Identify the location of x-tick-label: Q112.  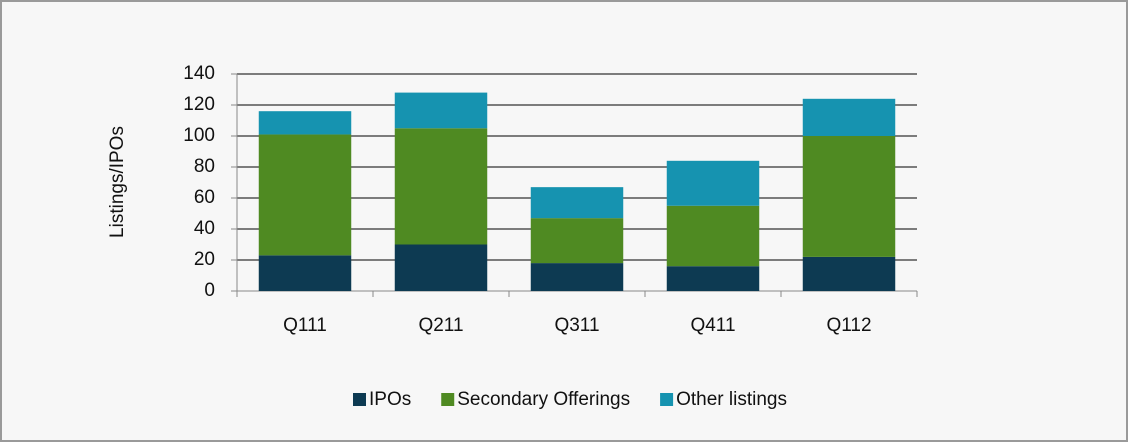
(848, 325).